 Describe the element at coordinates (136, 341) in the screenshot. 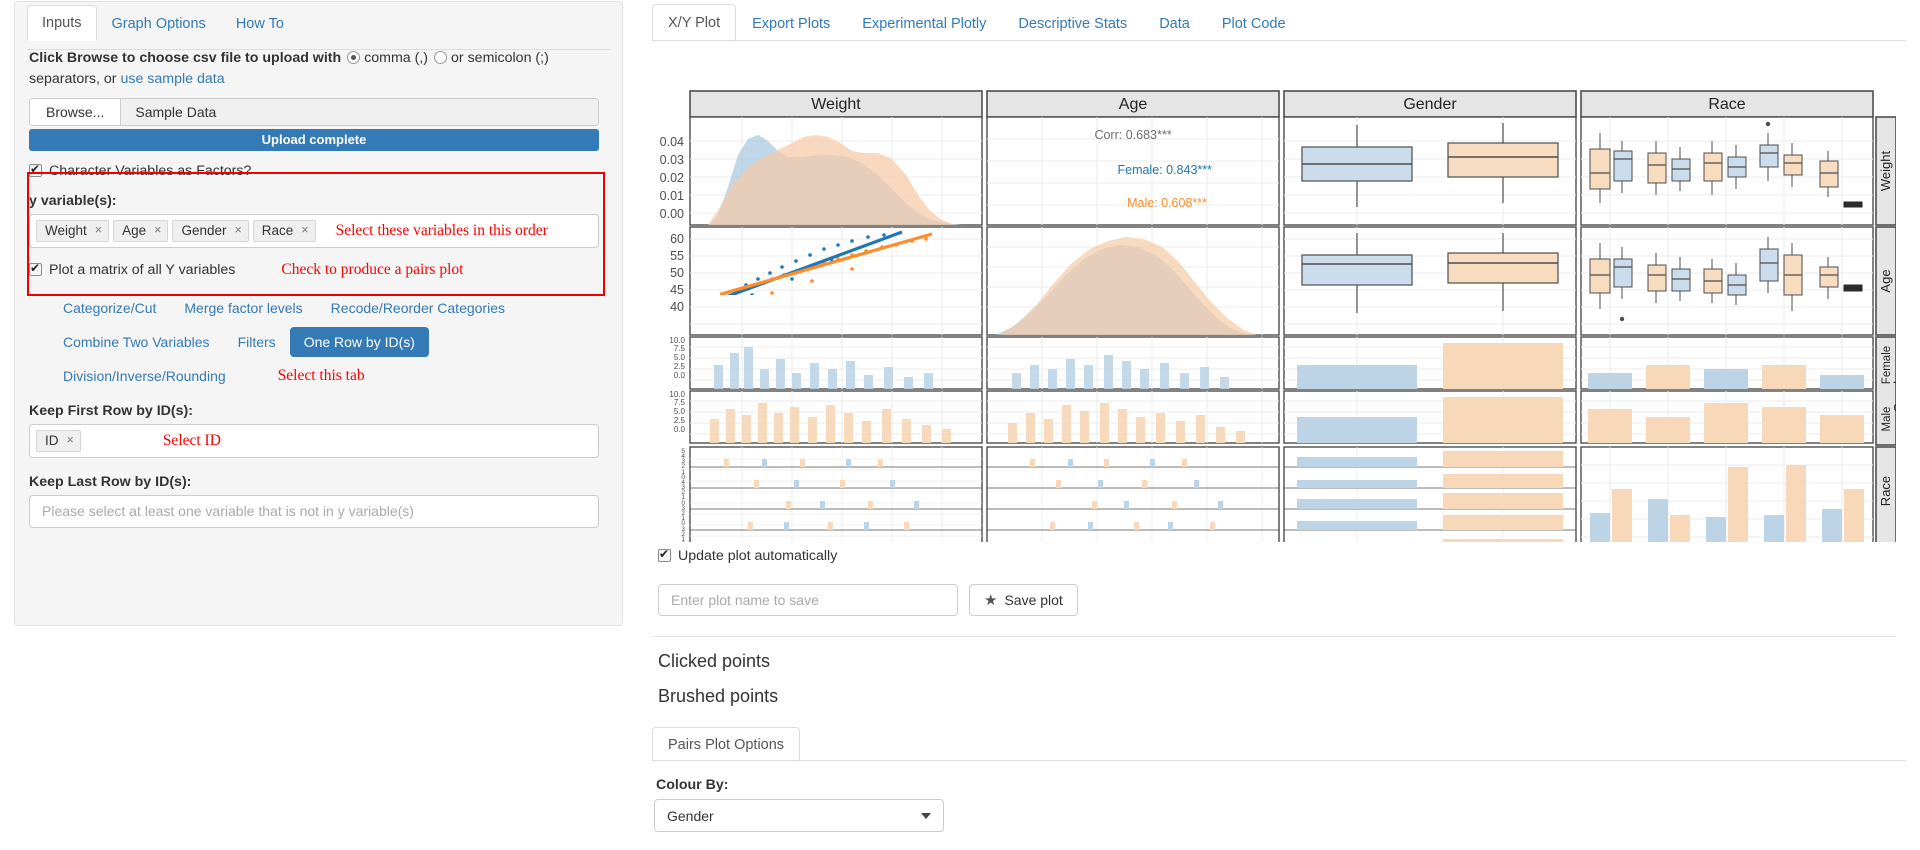

I see `btn-combine-two-variables: Combine Two Variables` at that location.